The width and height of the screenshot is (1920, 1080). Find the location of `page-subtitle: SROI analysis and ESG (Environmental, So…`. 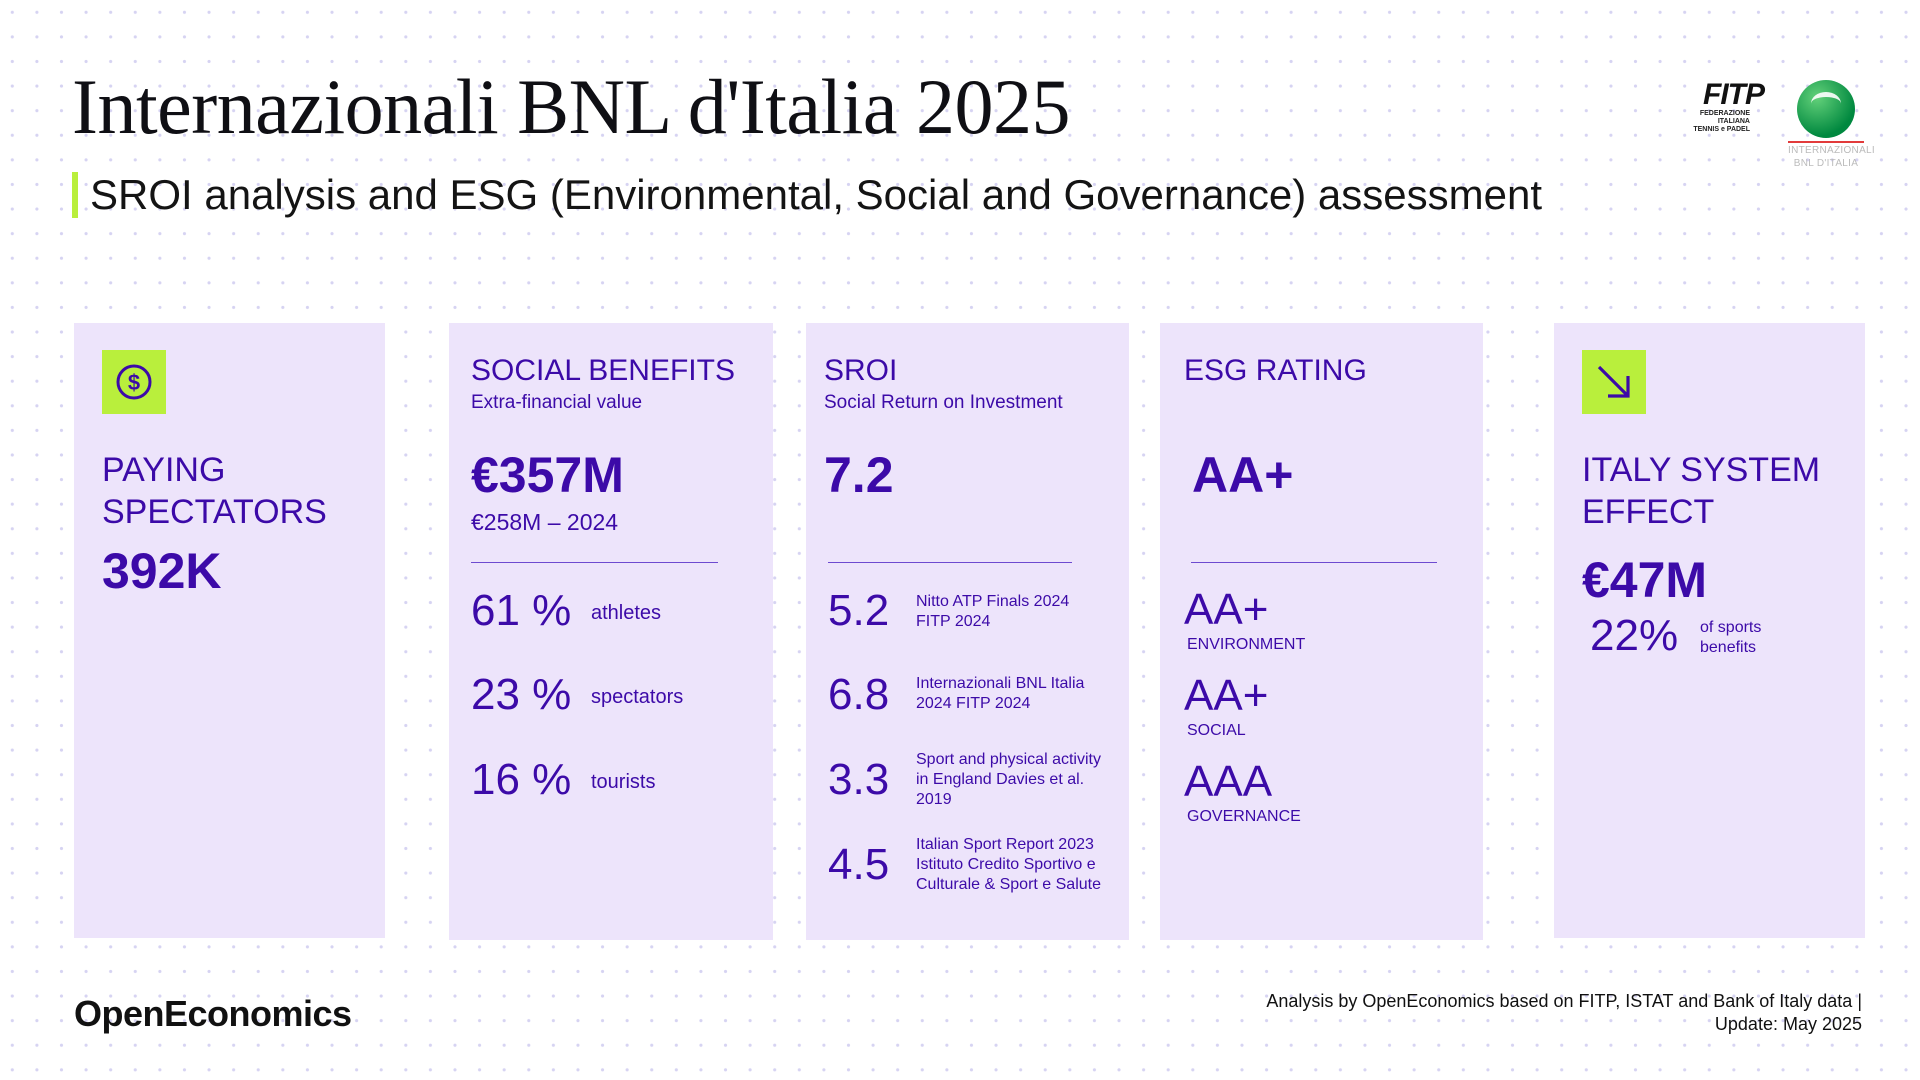

page-subtitle: SROI analysis and ESG (Environmental, So… is located at coordinates (807, 195).